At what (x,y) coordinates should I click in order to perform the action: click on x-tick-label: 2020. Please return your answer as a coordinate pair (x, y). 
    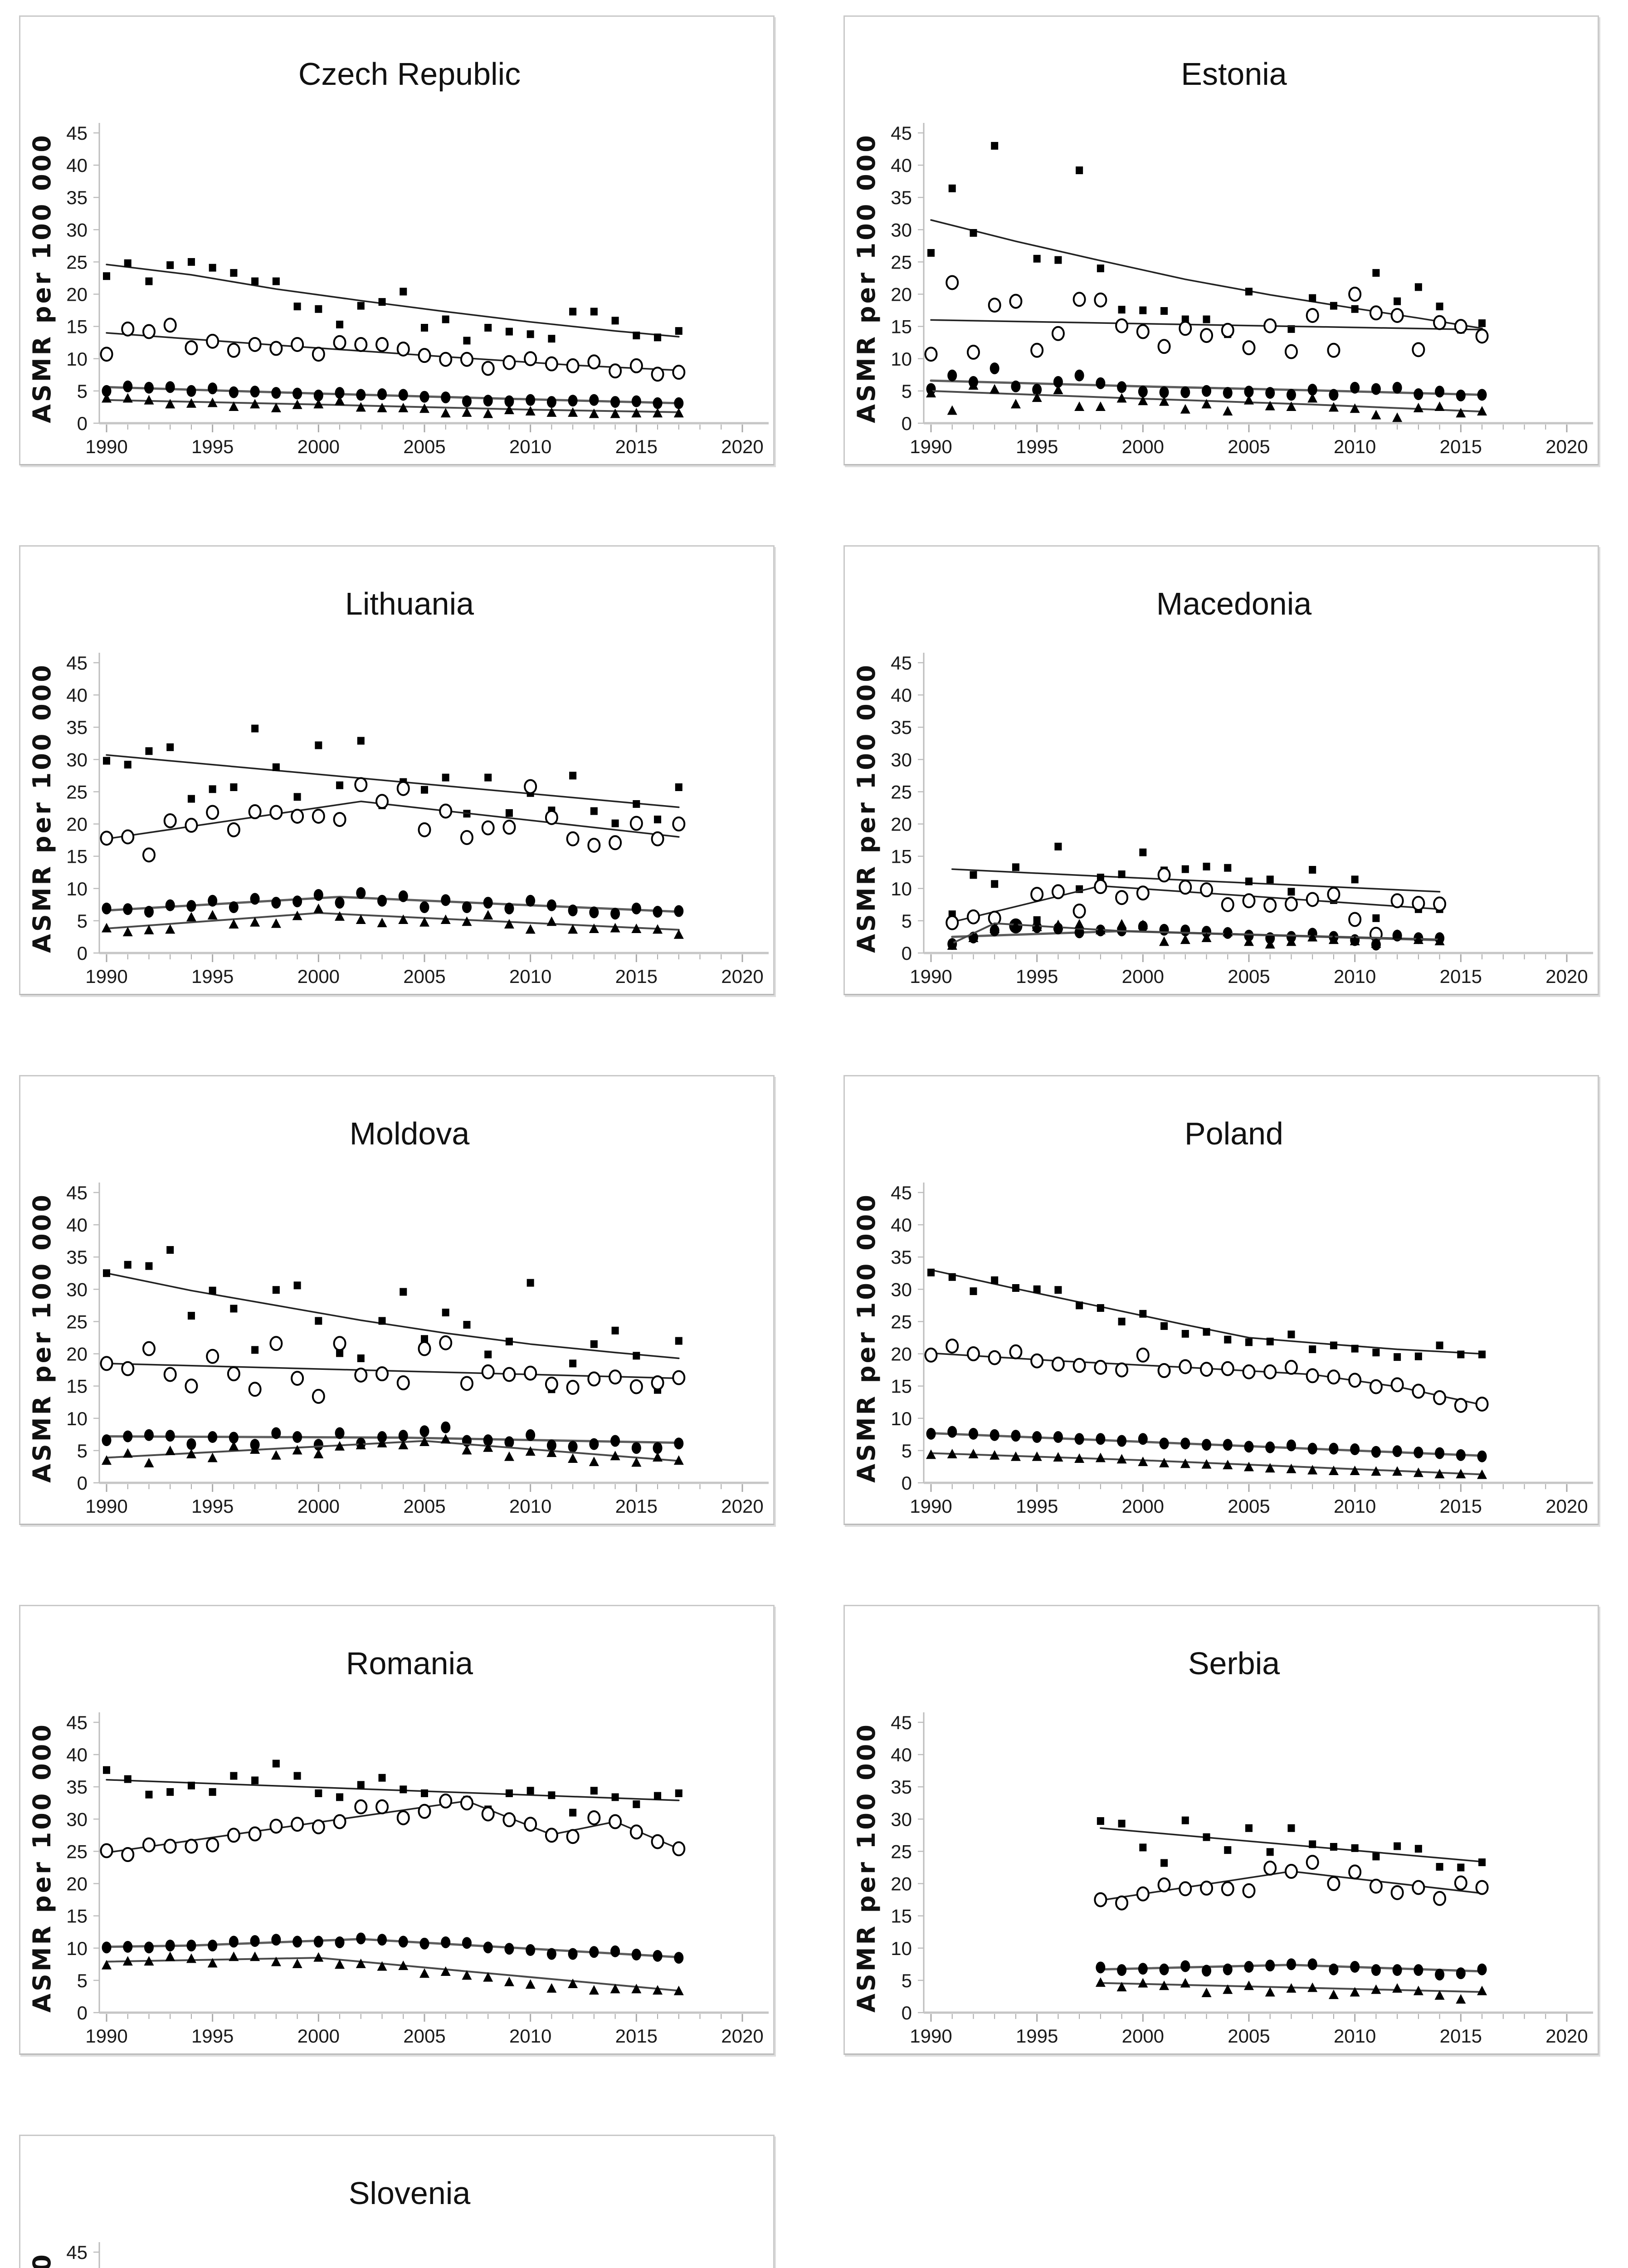
    Looking at the image, I should click on (1566, 2036).